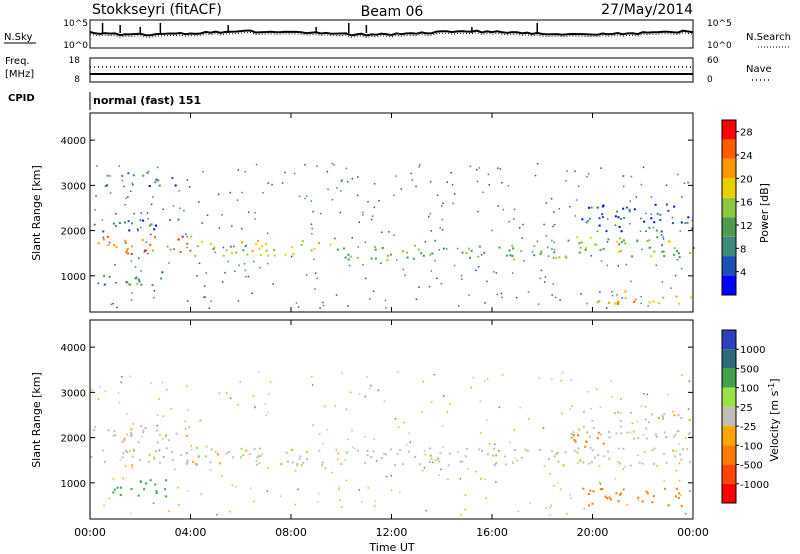 This screenshot has width=800, height=554. Describe the element at coordinates (90, 532) in the screenshot. I see `x-tick-label: 00:00` at that location.